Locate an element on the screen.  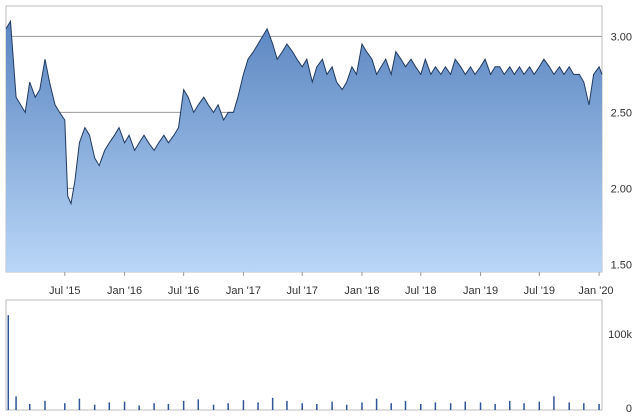
x-tick-label: Jan '19 is located at coordinates (480, 291).